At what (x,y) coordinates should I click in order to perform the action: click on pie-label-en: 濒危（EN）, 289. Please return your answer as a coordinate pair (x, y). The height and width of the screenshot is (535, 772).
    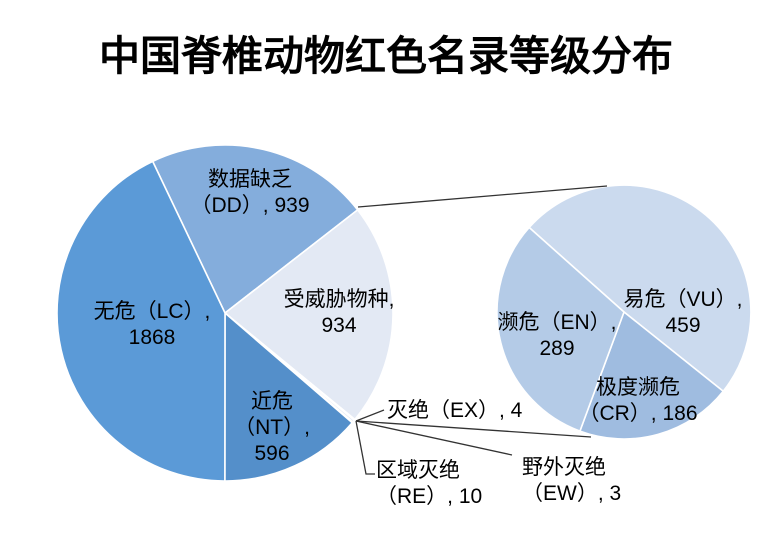
    Looking at the image, I should click on (556, 335).